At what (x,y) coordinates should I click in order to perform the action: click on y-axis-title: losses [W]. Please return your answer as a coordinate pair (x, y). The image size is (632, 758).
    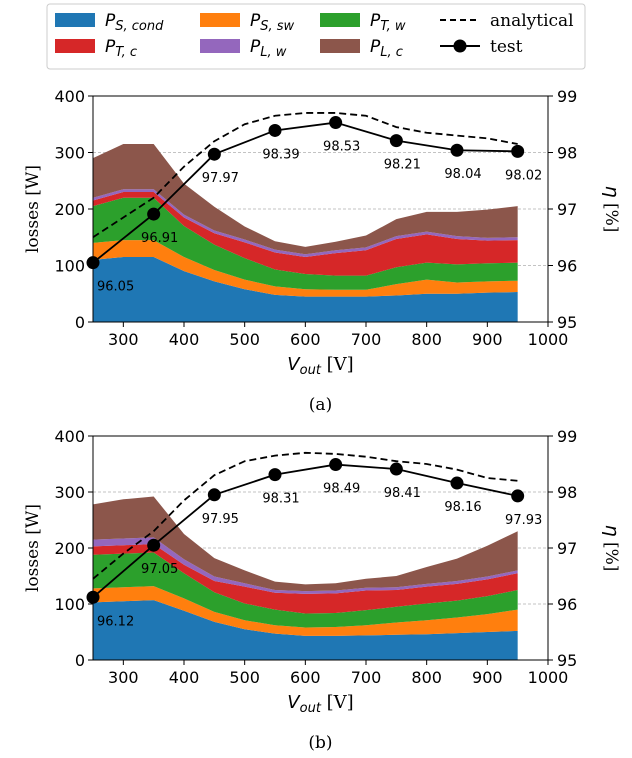
    Looking at the image, I should click on (33, 548).